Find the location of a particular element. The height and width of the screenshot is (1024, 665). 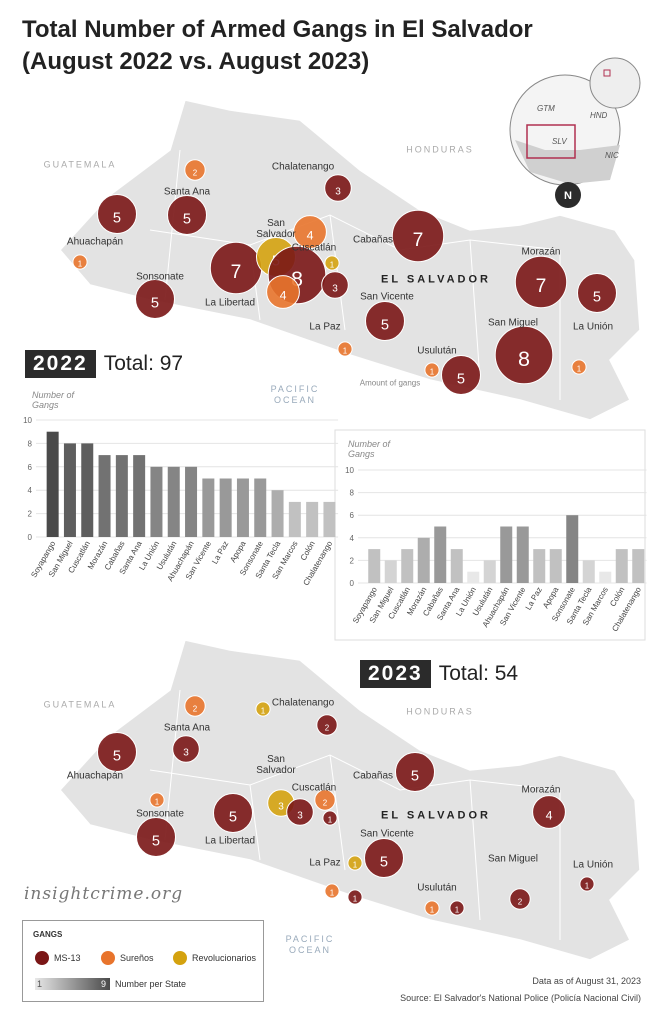

y-tick-label: 10 is located at coordinates (27, 420).